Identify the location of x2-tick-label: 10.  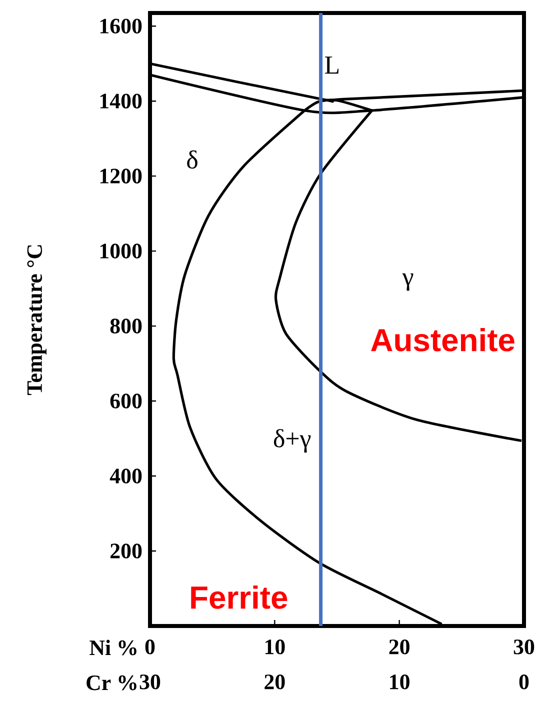
(400, 682).